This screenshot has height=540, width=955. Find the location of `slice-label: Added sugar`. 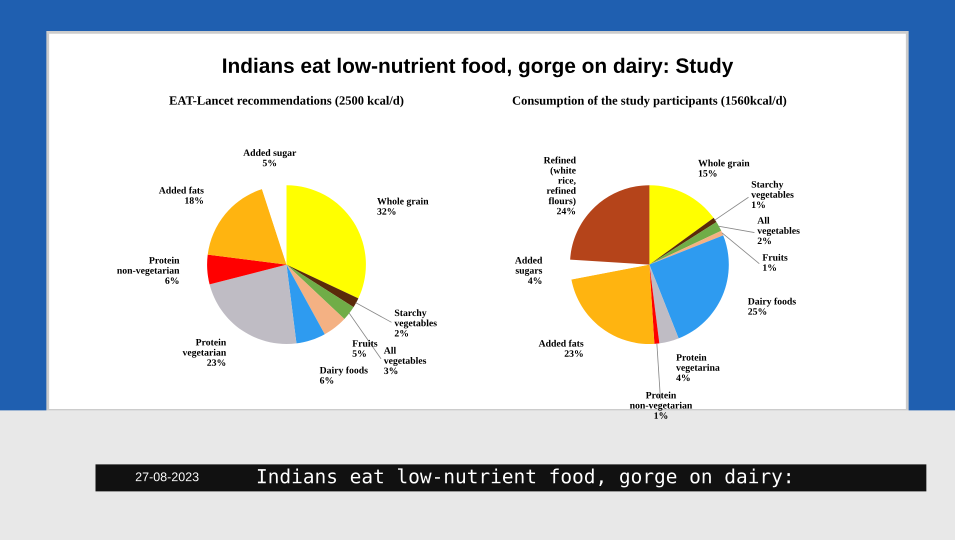

slice-label: Added sugar is located at coordinates (269, 153).